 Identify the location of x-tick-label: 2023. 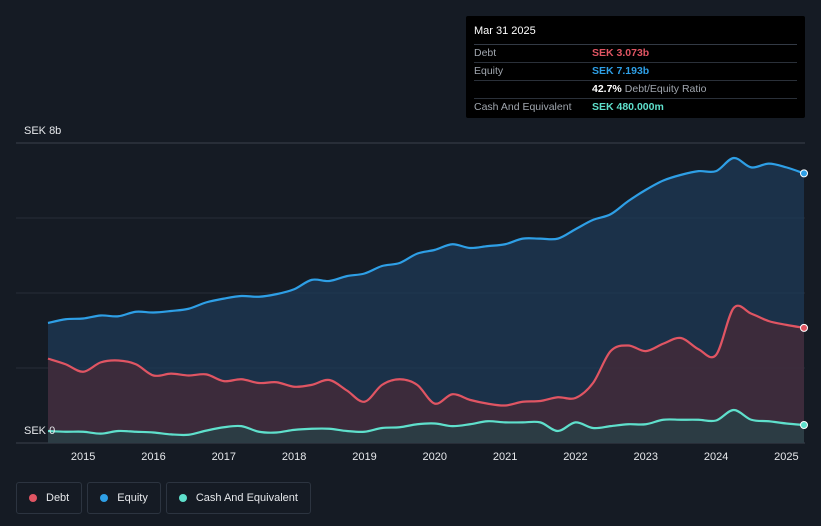
(646, 457).